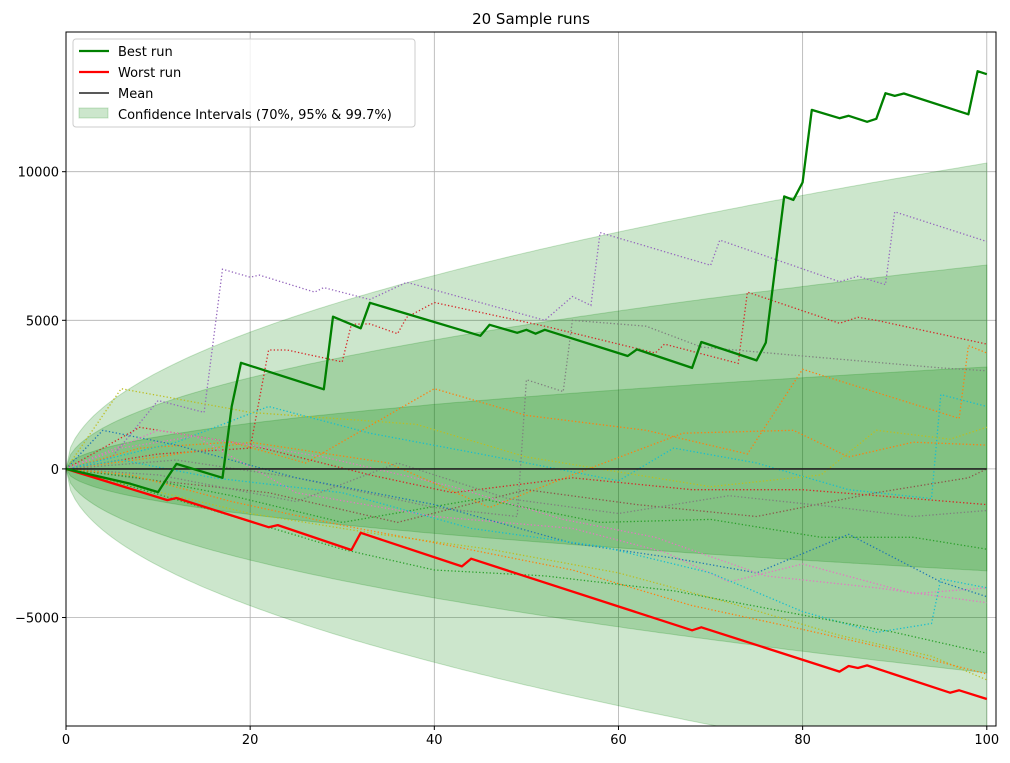 The image size is (1010, 763). Describe the element at coordinates (145, 52) in the screenshot. I see `legend-label-best-run: Best run` at that location.